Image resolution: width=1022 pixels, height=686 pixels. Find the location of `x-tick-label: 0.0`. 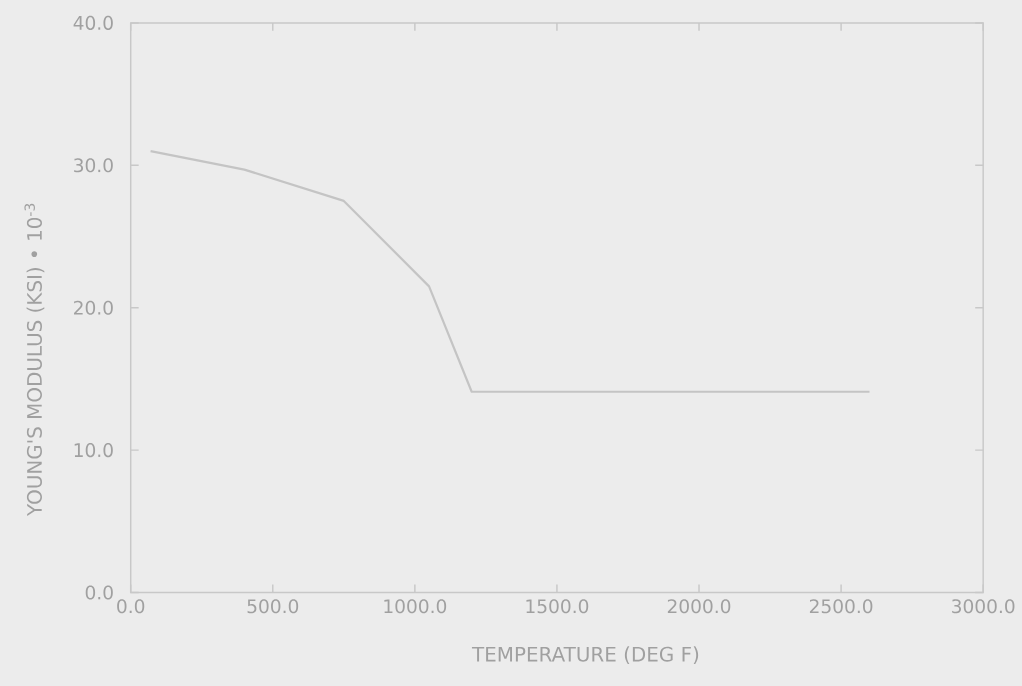

x-tick-label: 0.0 is located at coordinates (131, 606).